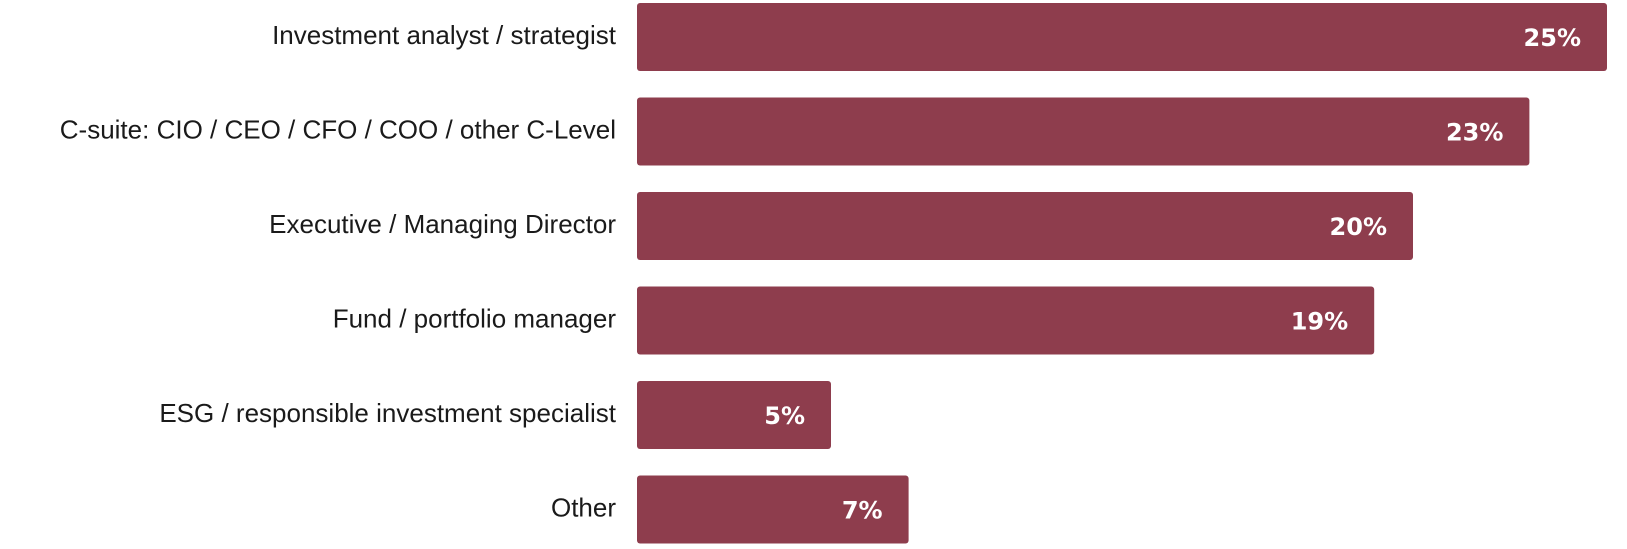  Describe the element at coordinates (784, 416) in the screenshot. I see `value-label: 5%` at that location.